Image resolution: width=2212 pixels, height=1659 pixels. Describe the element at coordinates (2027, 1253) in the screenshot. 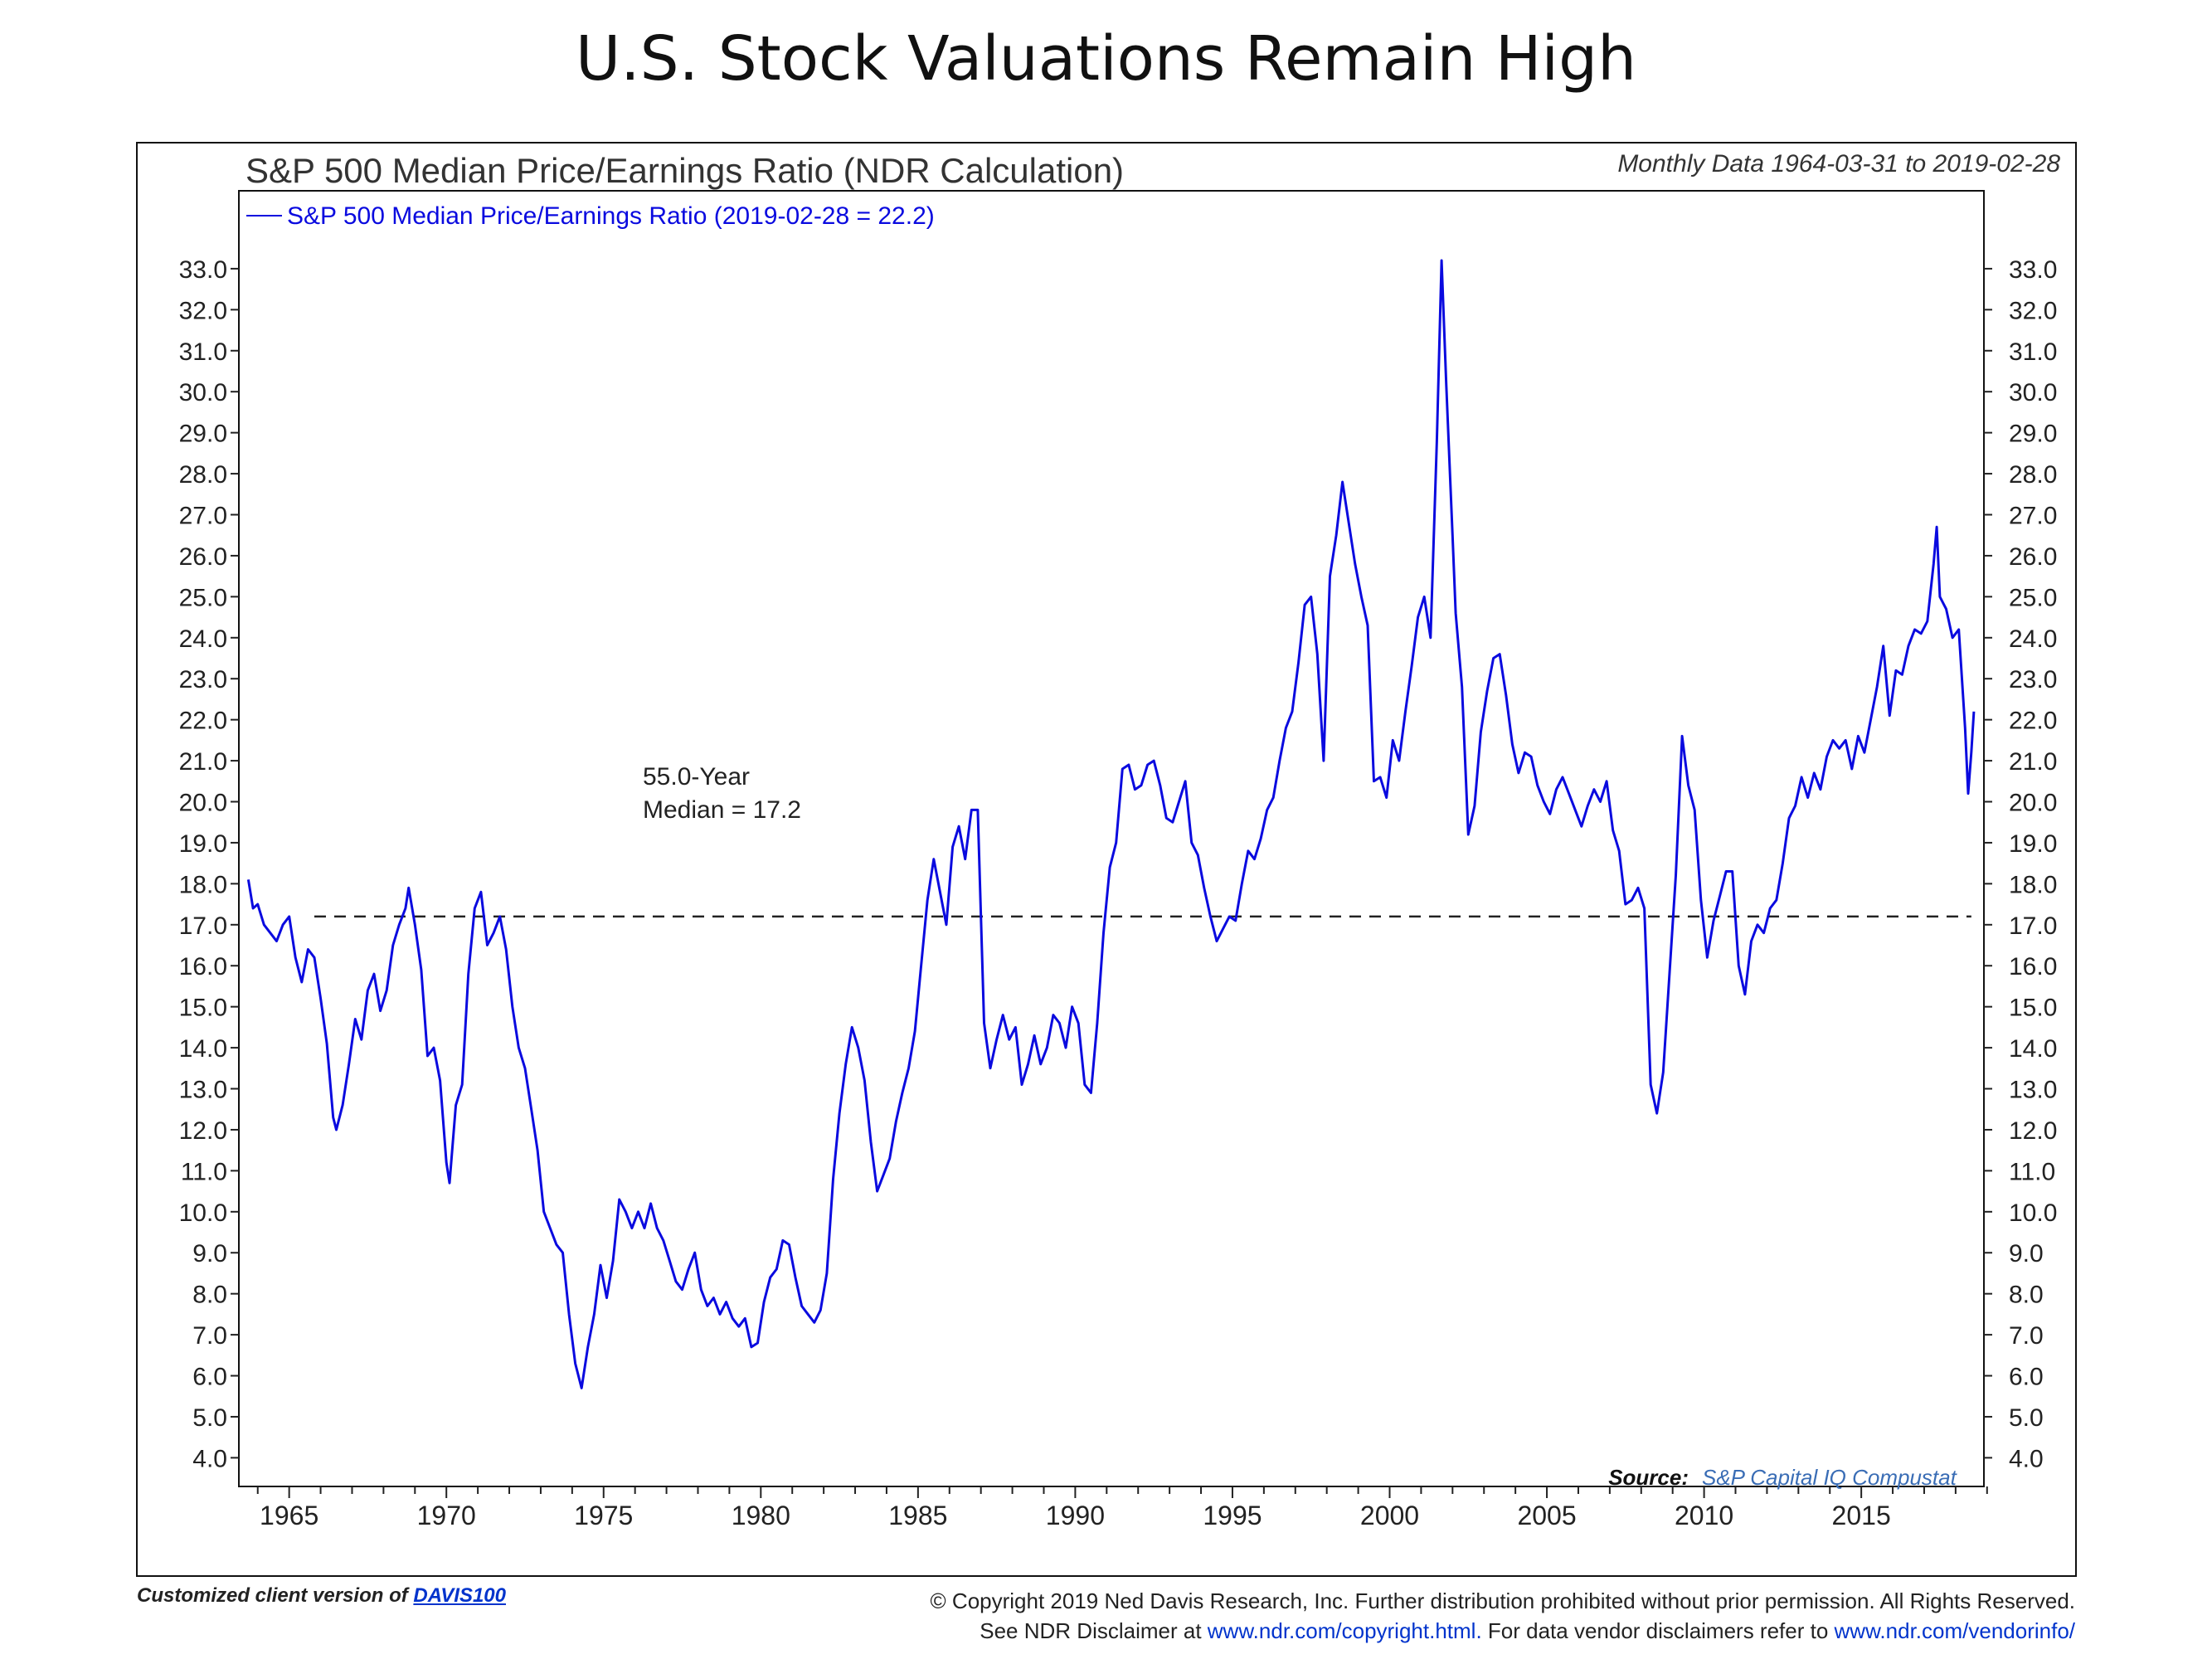

I see `y-tick-label-right: 9.0` at that location.